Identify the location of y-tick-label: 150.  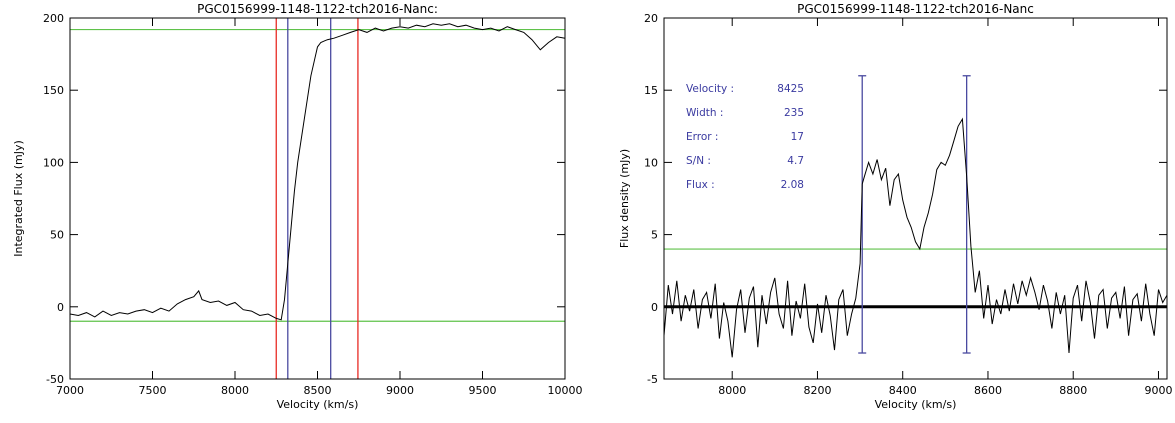
(53, 90).